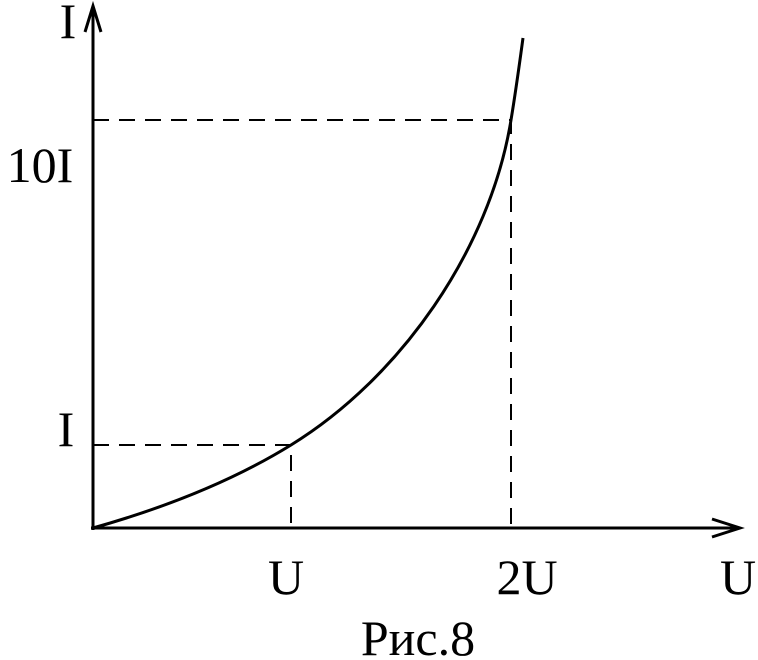 This screenshot has height=660, width=758. What do you see at coordinates (68, 24) in the screenshot?
I see `y-axis-label: I` at bounding box center [68, 24].